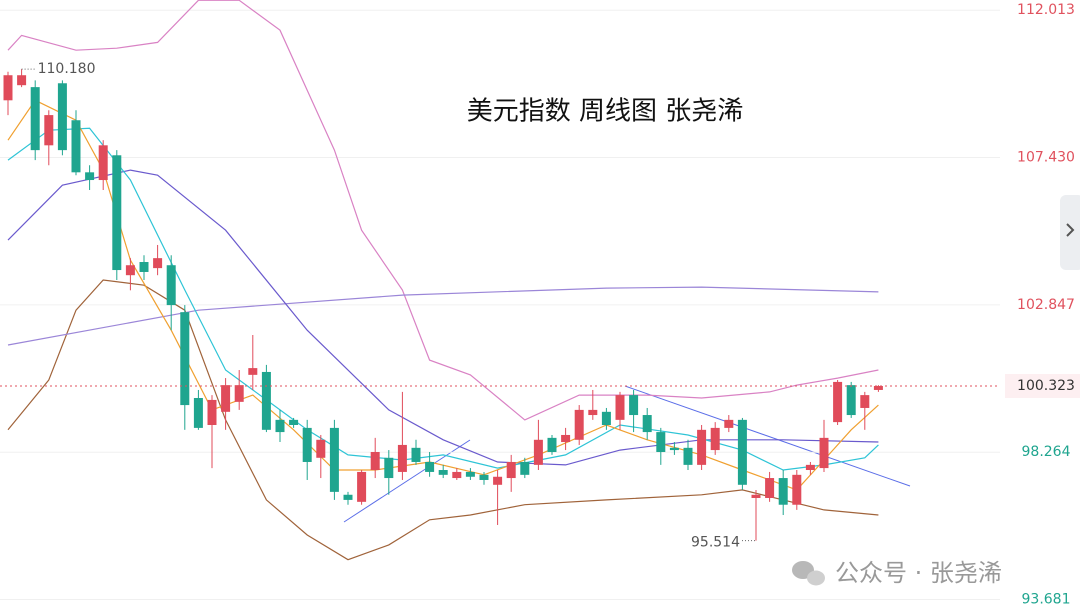  Describe the element at coordinates (605, 112) in the screenshot. I see `chart-title: 美元指数 周线图 张尧浠` at that location.